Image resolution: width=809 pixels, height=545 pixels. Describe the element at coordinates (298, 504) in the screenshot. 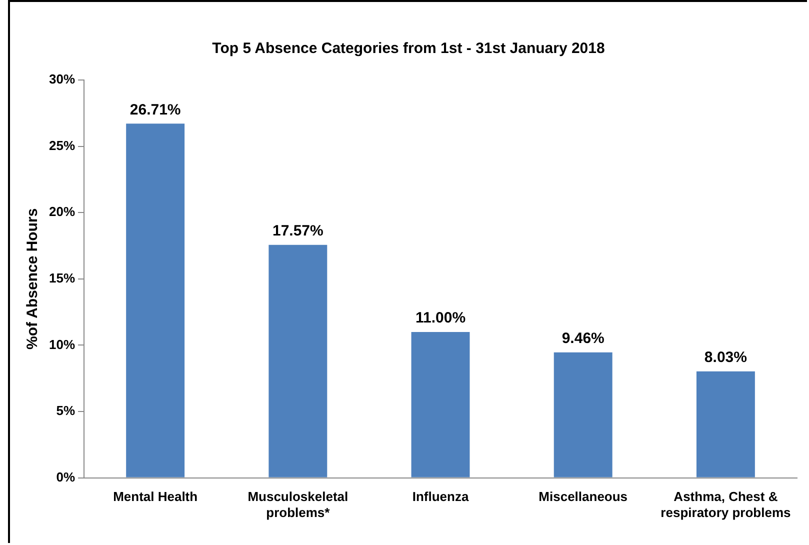

I see `x-tick-label: Musculoskeletal problems*` at that location.